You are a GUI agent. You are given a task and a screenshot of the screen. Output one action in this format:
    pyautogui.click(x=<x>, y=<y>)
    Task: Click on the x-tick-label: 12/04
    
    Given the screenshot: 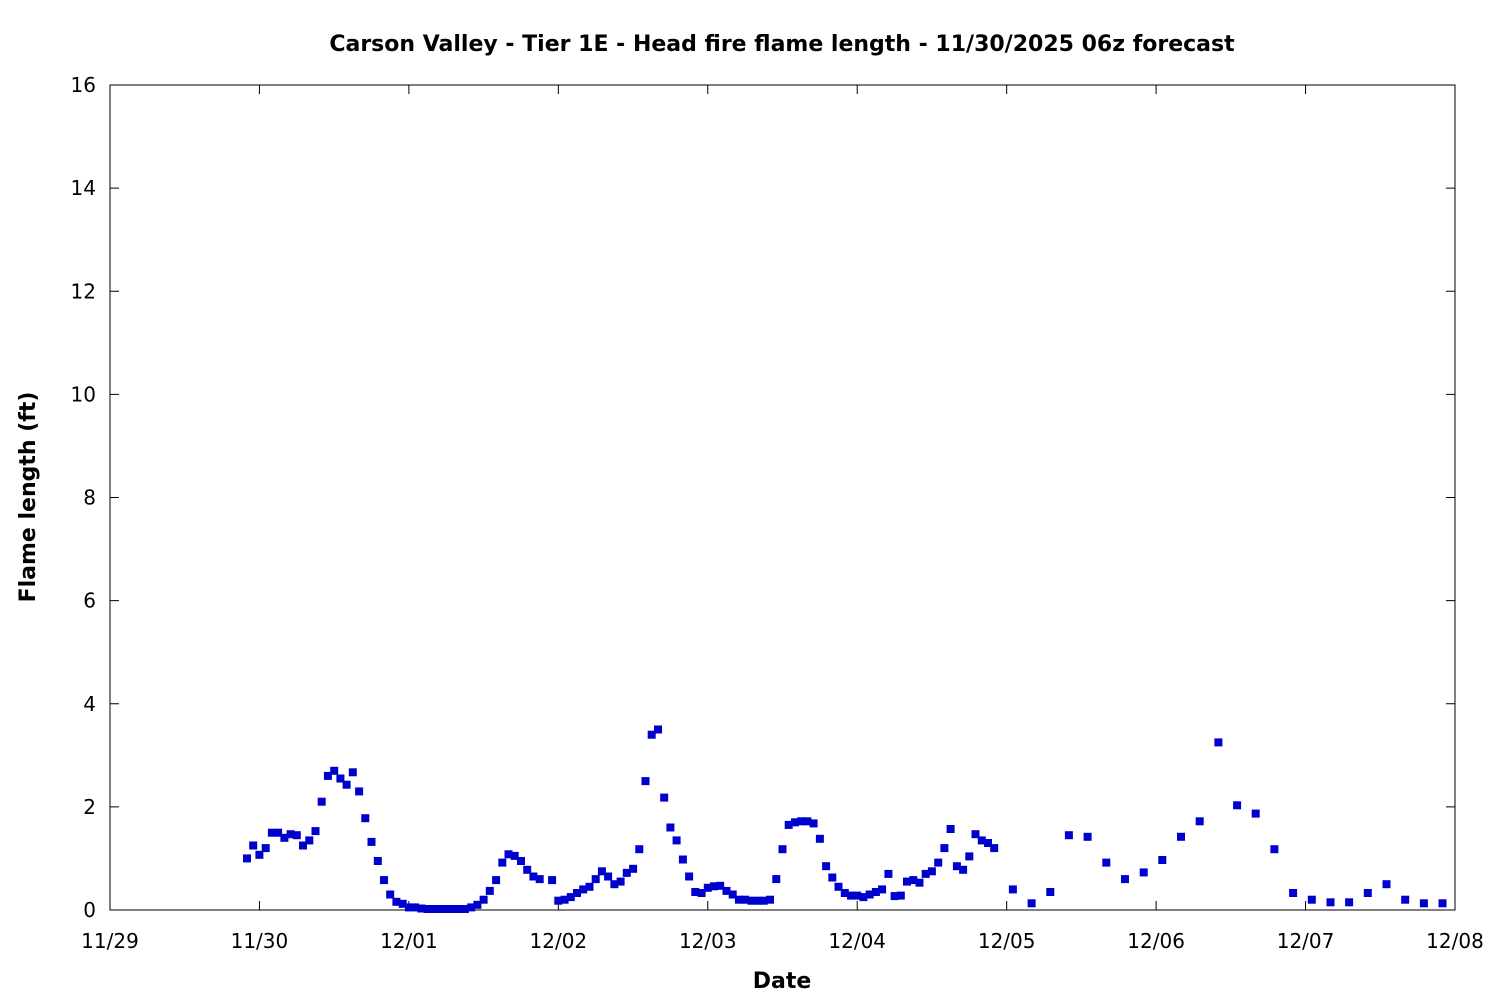 What is the action you would take?
    pyautogui.click(x=857, y=941)
    